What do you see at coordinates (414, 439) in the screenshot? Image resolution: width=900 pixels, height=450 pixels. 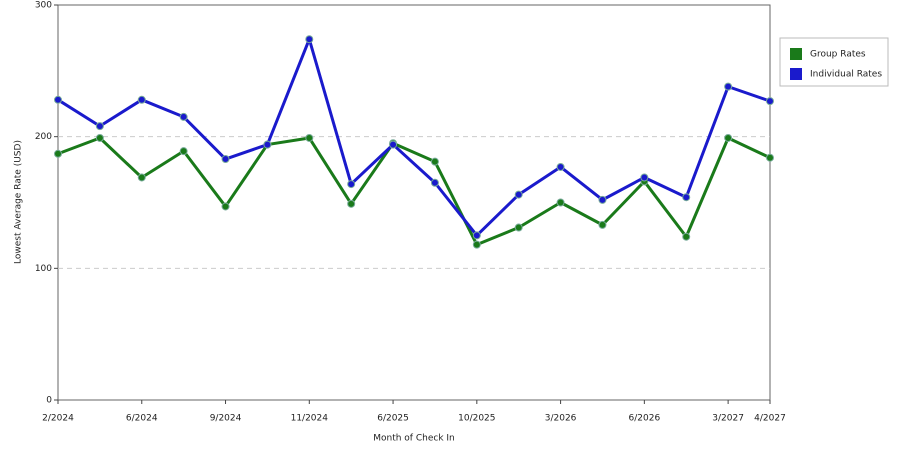 I see `x-axis-label: Month of Check In` at bounding box center [414, 439].